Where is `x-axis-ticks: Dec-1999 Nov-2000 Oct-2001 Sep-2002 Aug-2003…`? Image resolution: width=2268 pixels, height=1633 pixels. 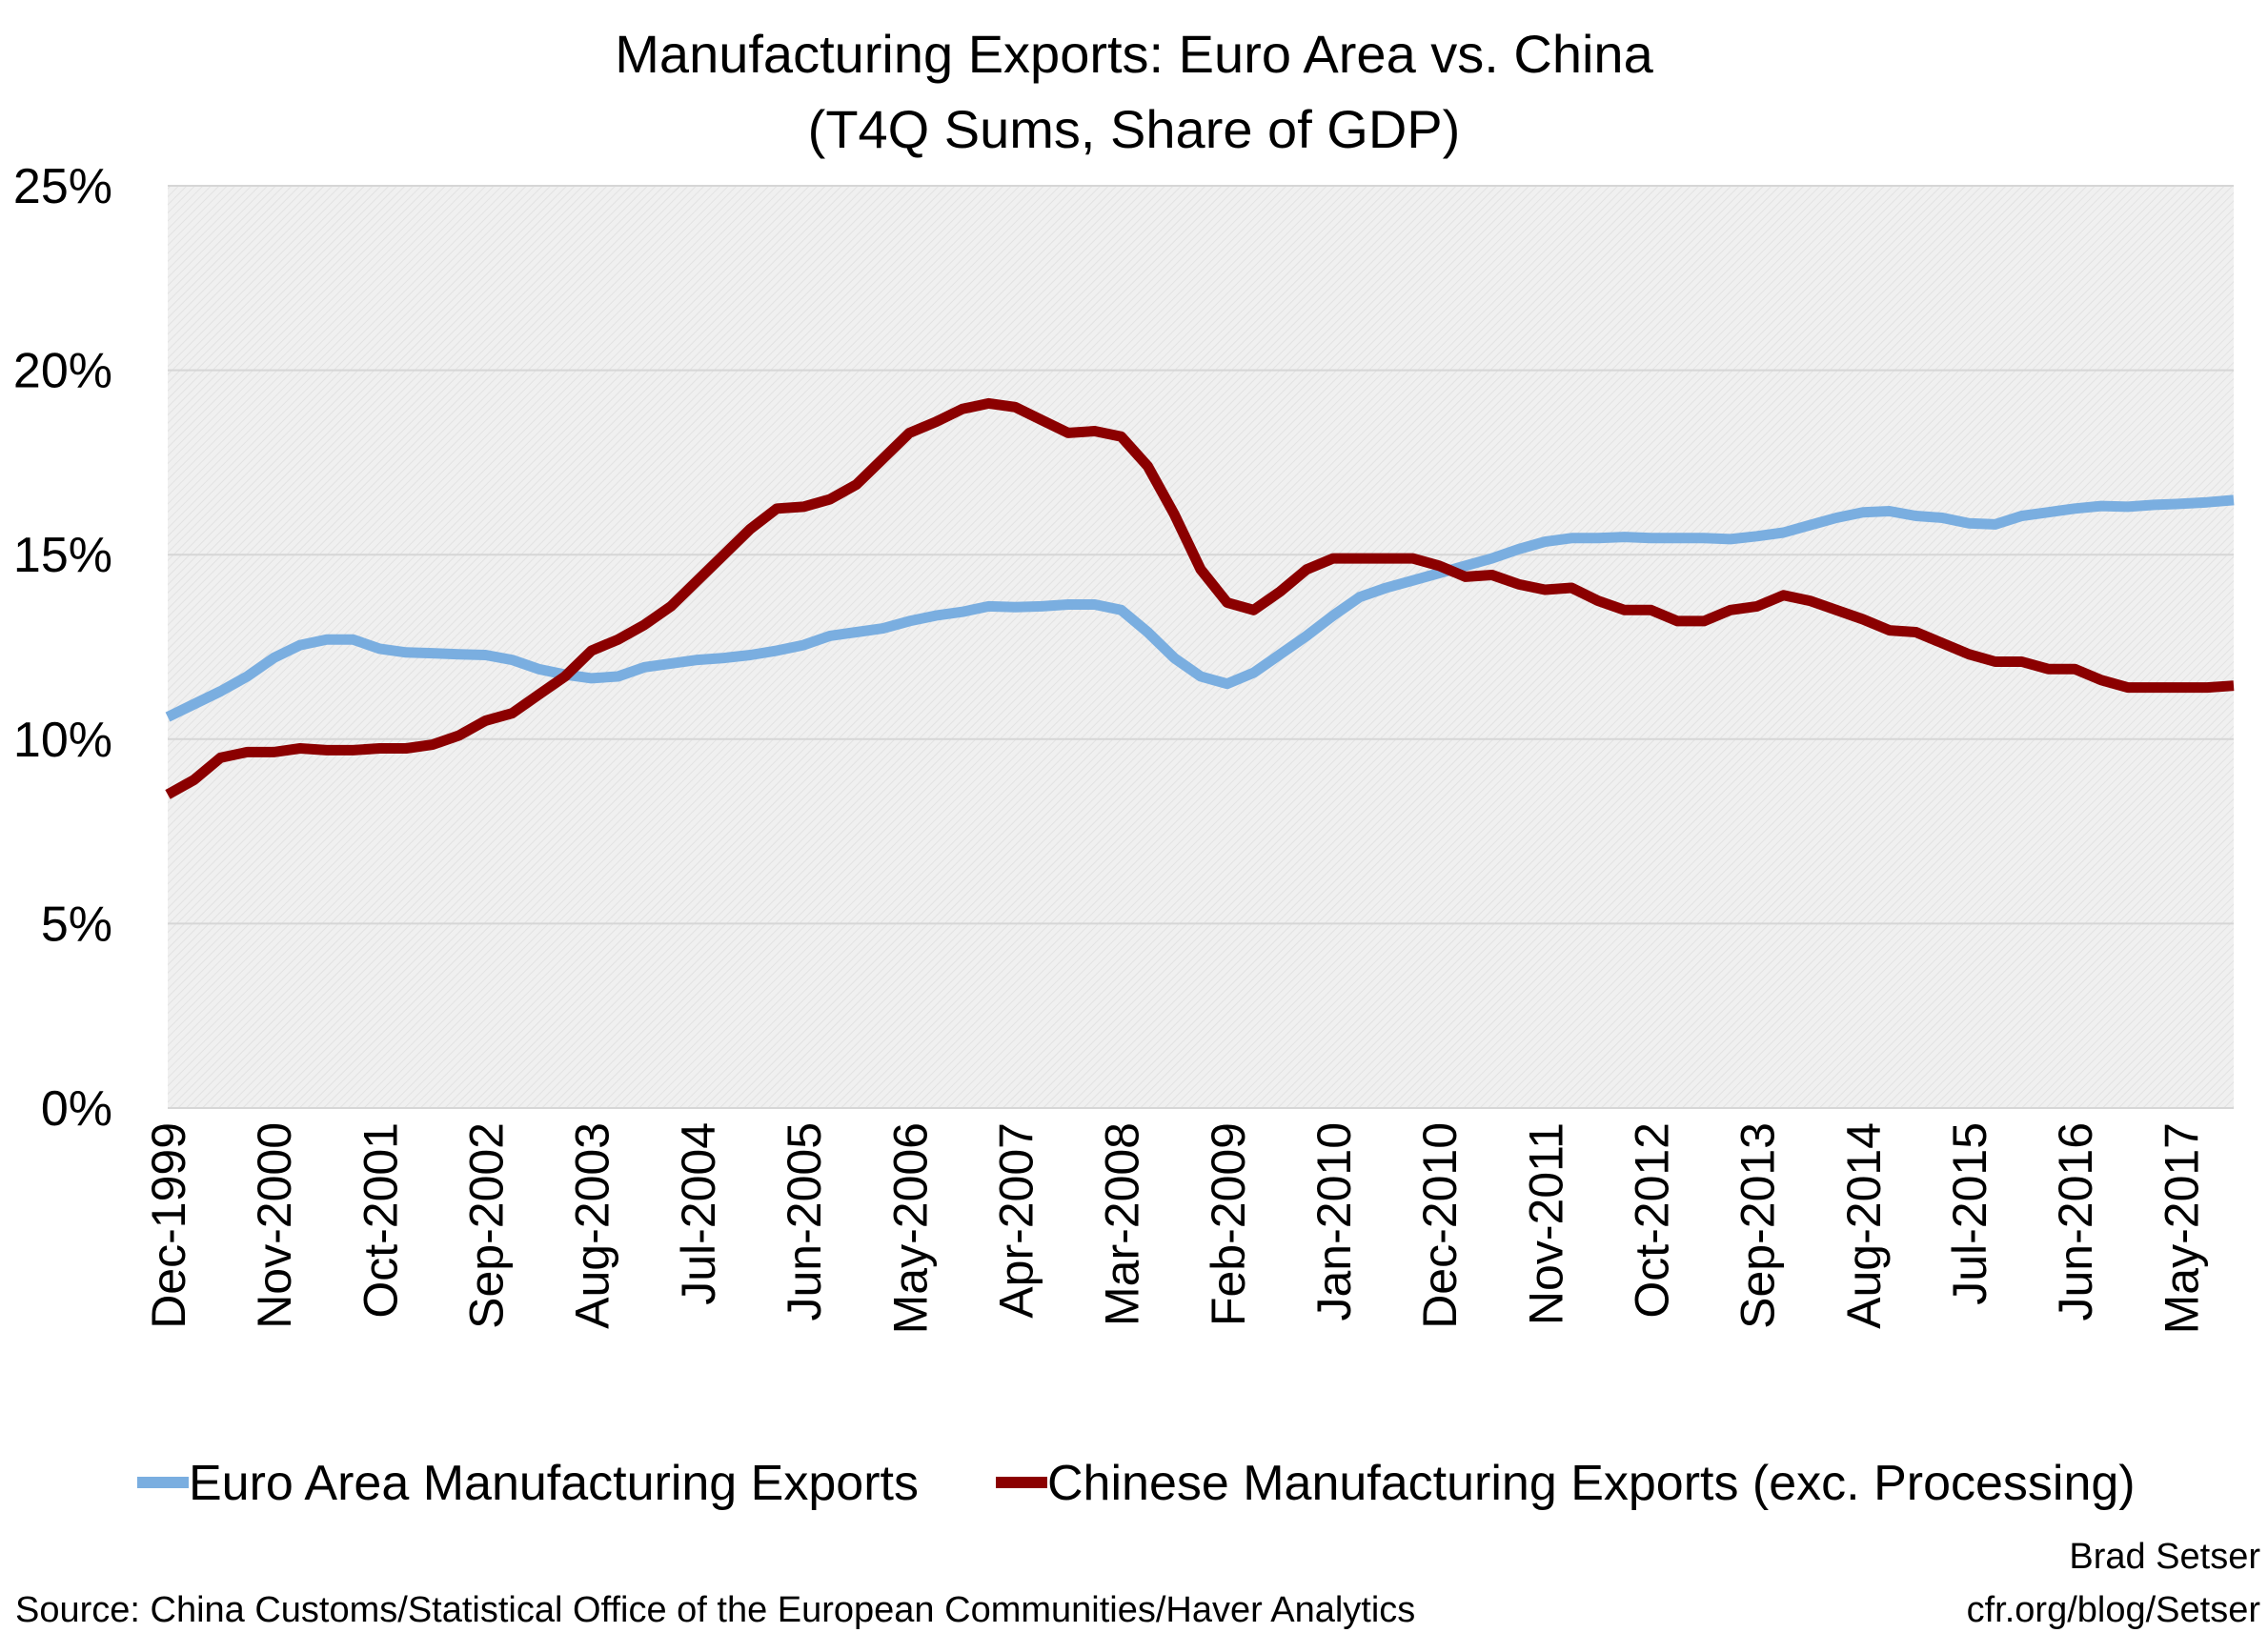
x-axis-ticks: Dec-1999 Nov-2000 Oct-2001 Sep-2002 Aug-2003… is located at coordinates (1205, 1228).